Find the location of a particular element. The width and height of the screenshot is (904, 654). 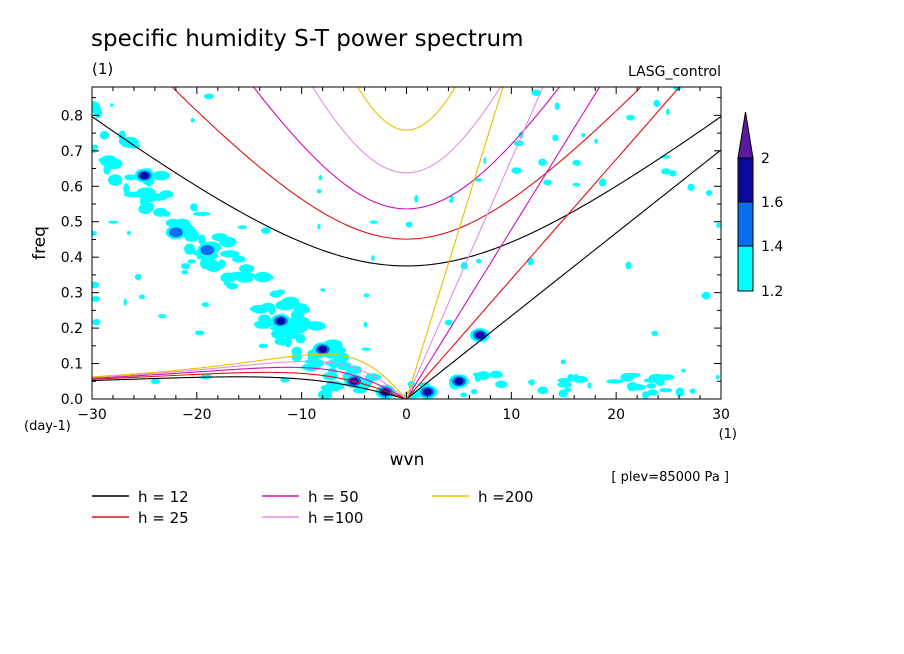

y-tick-label: 0.5 is located at coordinates (72, 223).